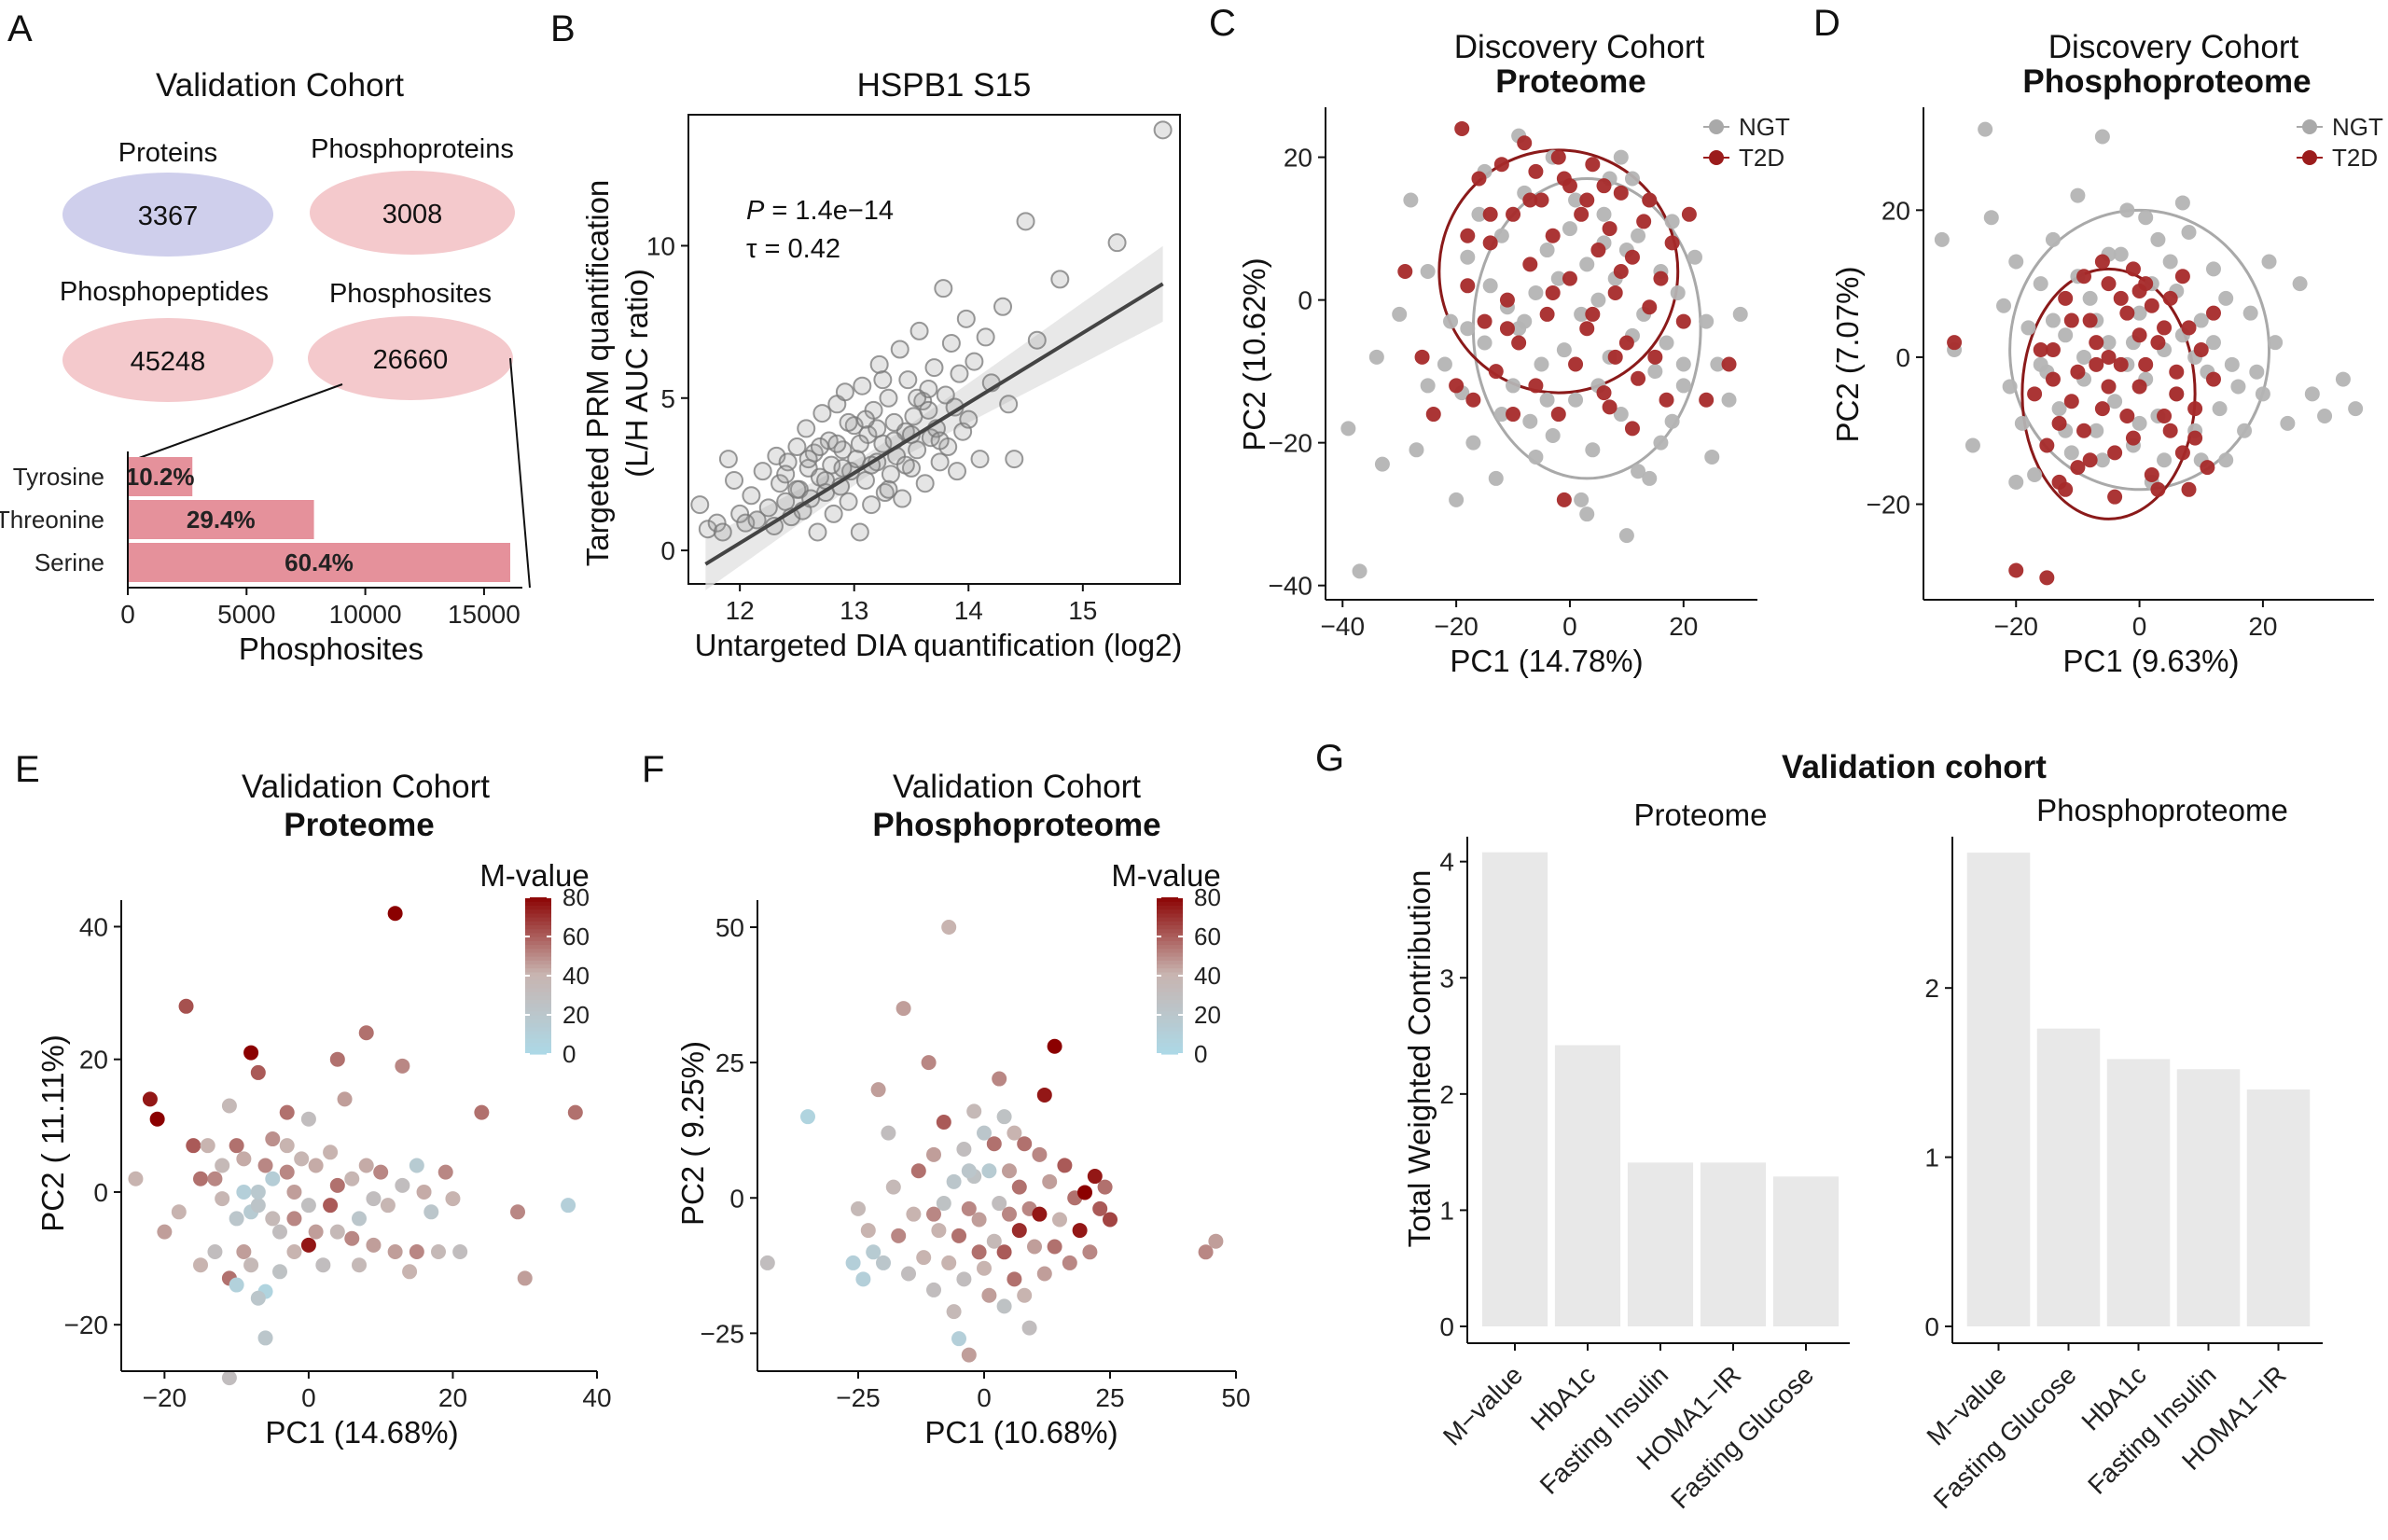 The width and height of the screenshot is (2388, 1540). What do you see at coordinates (934, 417) in the screenshot?
I see `confidence-band` at bounding box center [934, 417].